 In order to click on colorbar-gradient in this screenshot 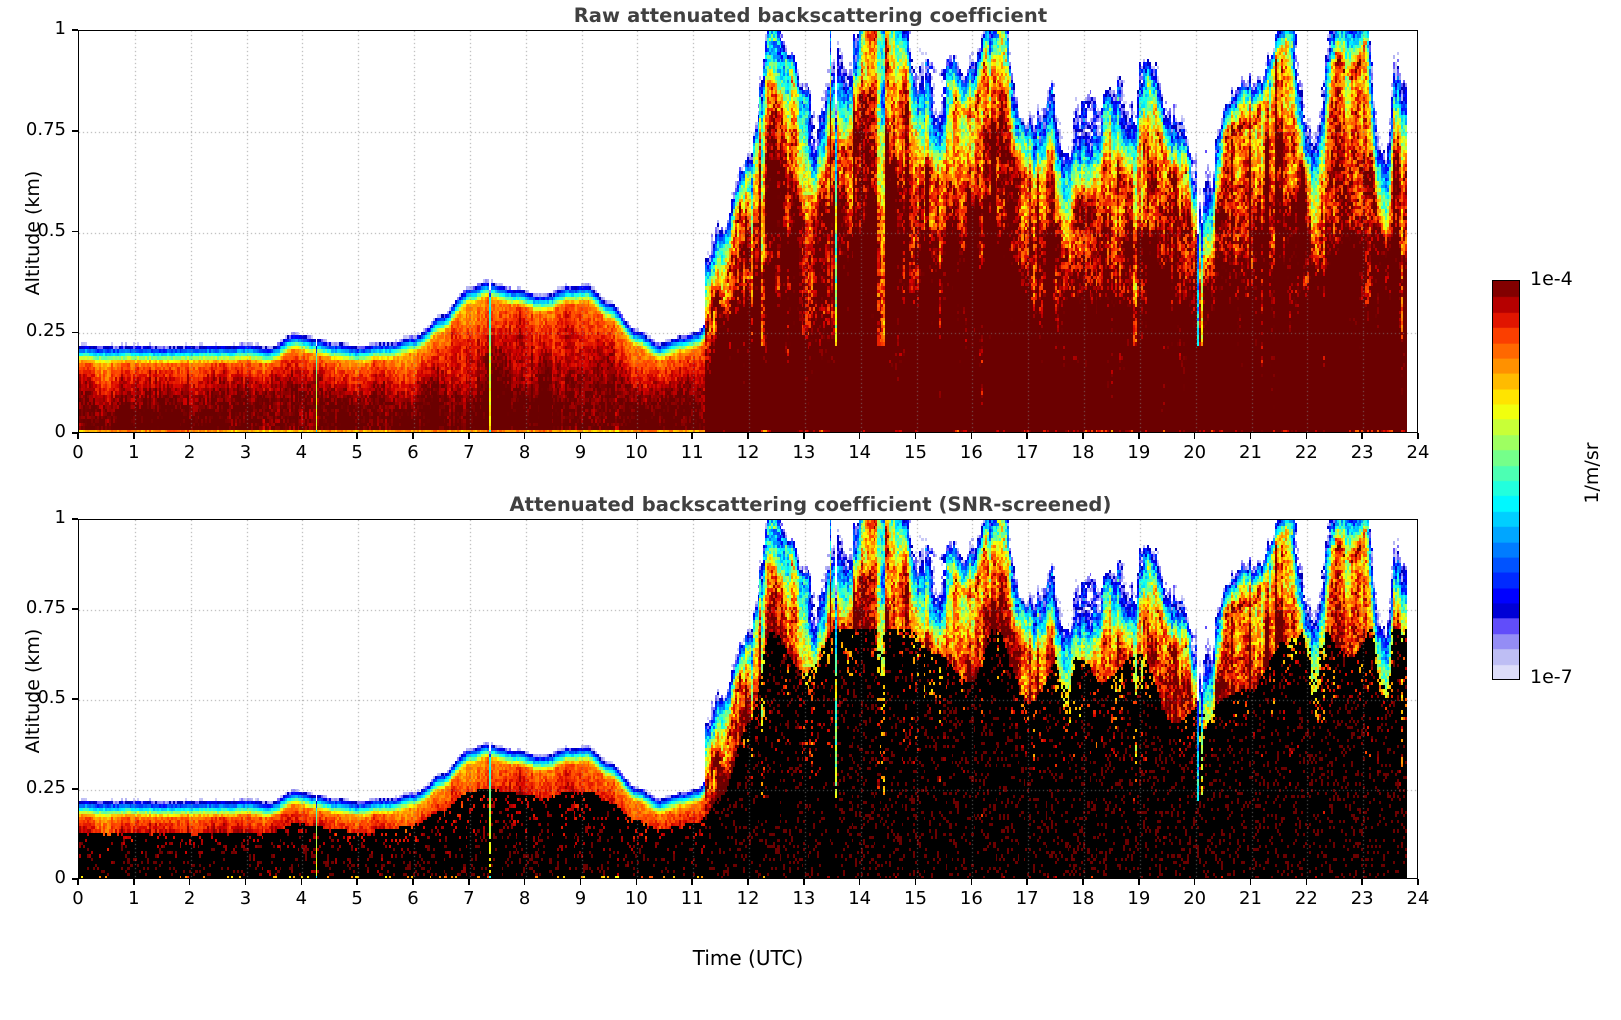, I will do `click(1506, 480)`.